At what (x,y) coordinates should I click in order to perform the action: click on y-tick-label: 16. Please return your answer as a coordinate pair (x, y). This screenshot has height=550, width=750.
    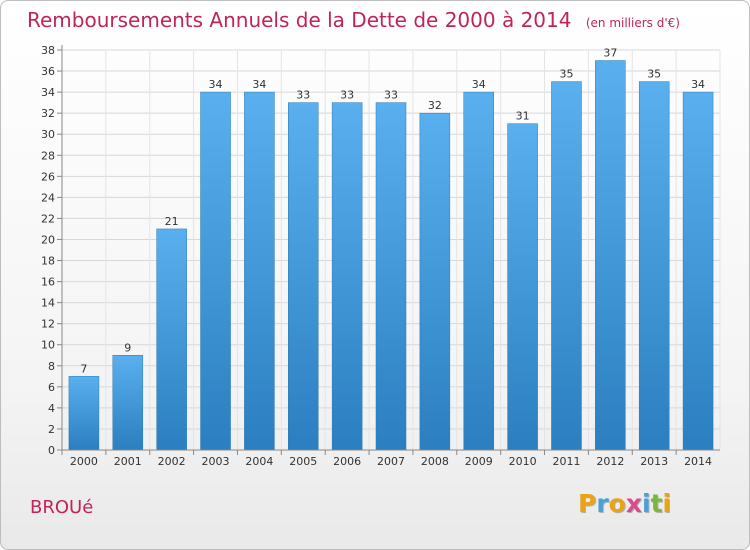
    Looking at the image, I should click on (48, 282).